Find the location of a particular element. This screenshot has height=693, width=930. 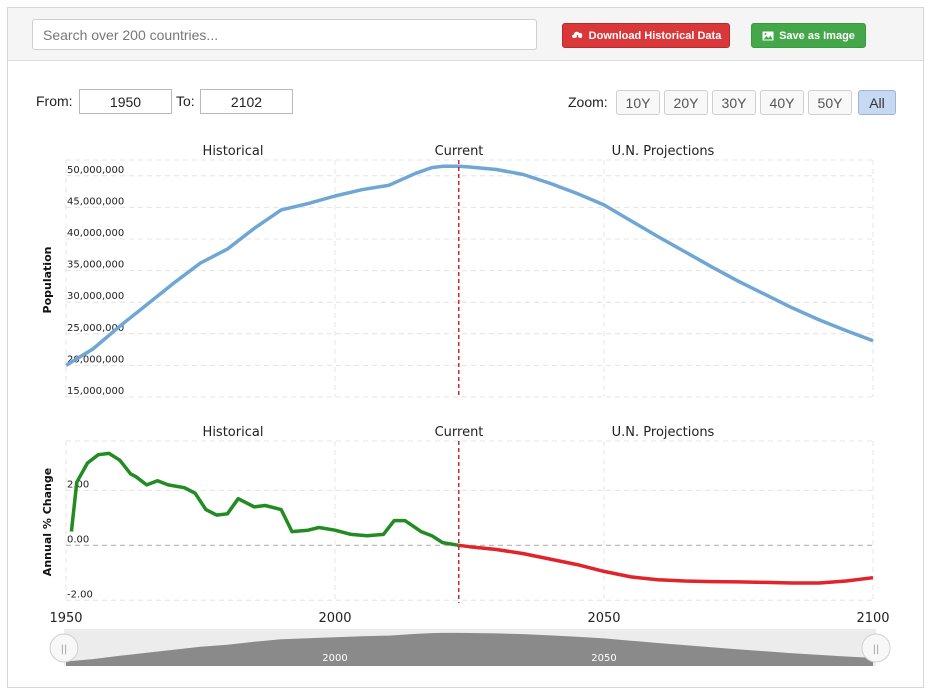

navigator-left-handle: || is located at coordinates (64, 648).